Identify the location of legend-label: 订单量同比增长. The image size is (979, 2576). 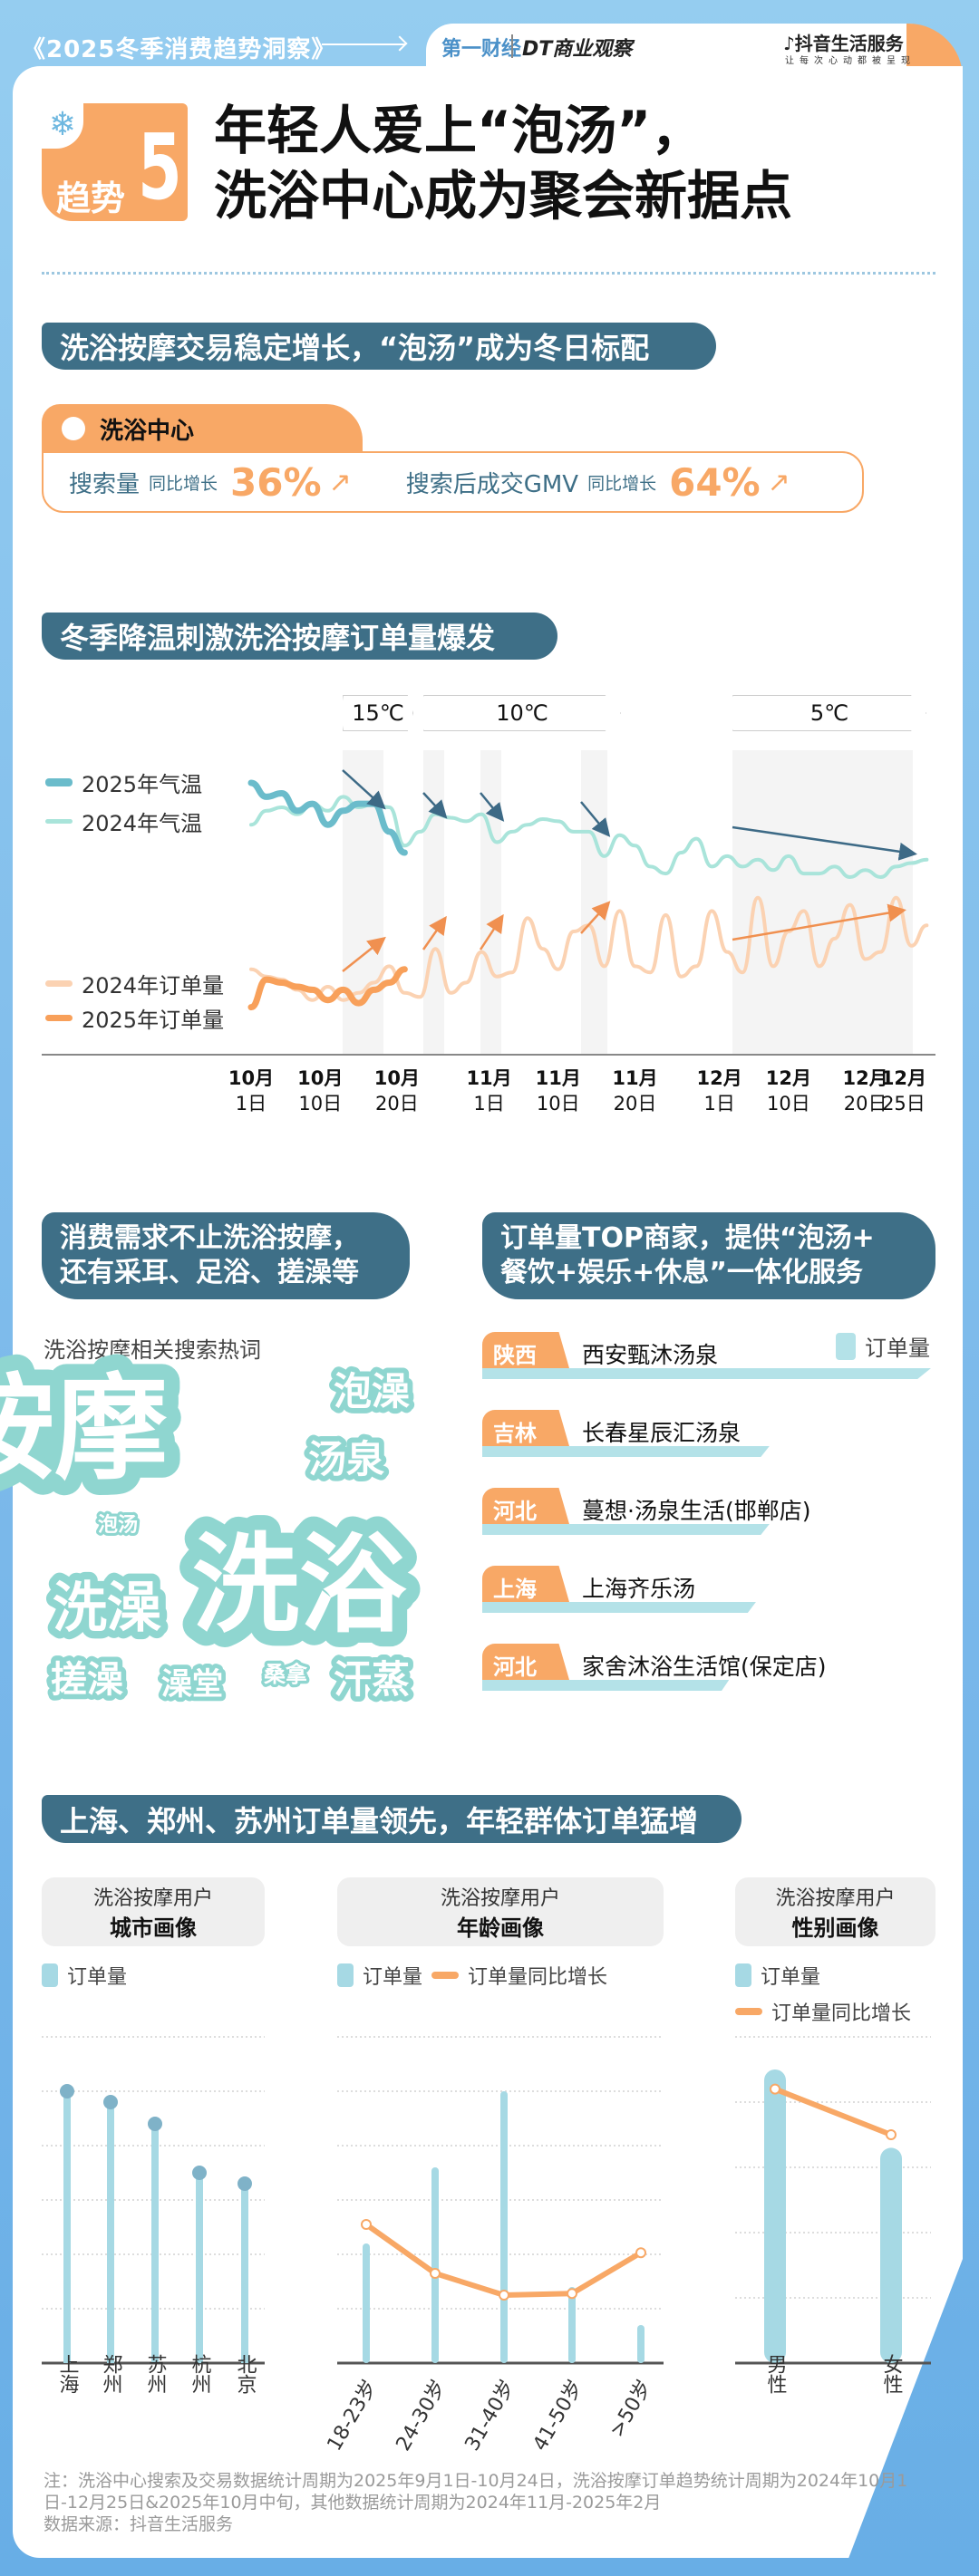
(841, 2014).